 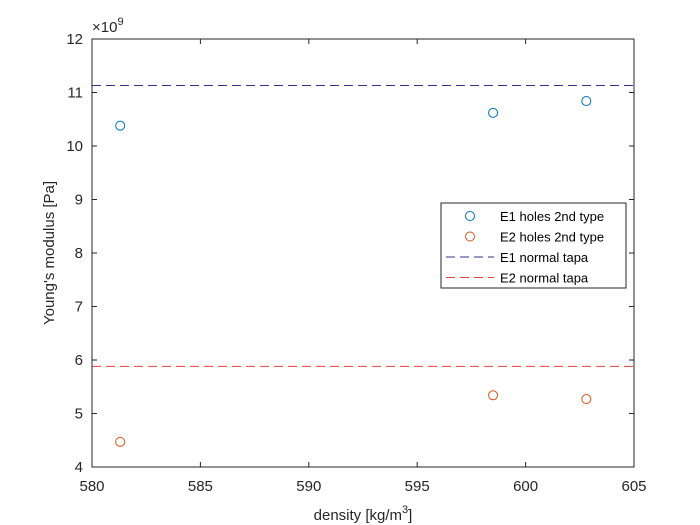 What do you see at coordinates (363, 514) in the screenshot?
I see `x-axis-label: density [kg/m3]` at bounding box center [363, 514].